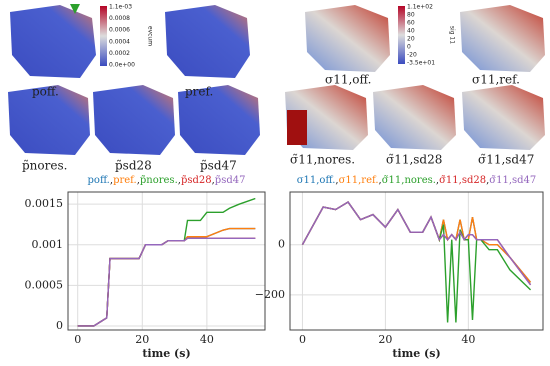 This screenshot has width=550, height=366. Describe the element at coordinates (411, 23) in the screenshot. I see `colorbar-tick-label: 60` at that location.